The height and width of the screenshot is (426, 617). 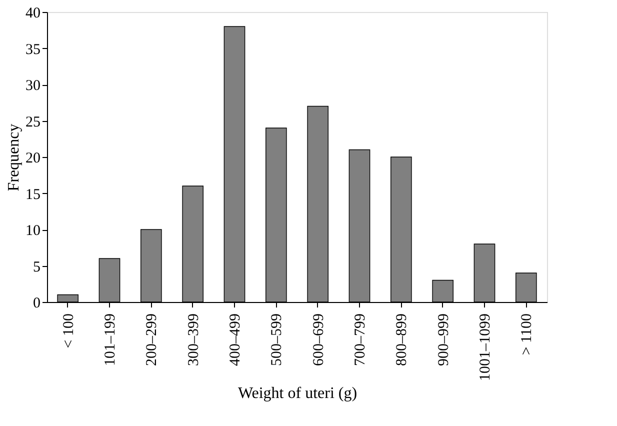 I want to click on y-tick-label: 30, so click(x=33, y=86).